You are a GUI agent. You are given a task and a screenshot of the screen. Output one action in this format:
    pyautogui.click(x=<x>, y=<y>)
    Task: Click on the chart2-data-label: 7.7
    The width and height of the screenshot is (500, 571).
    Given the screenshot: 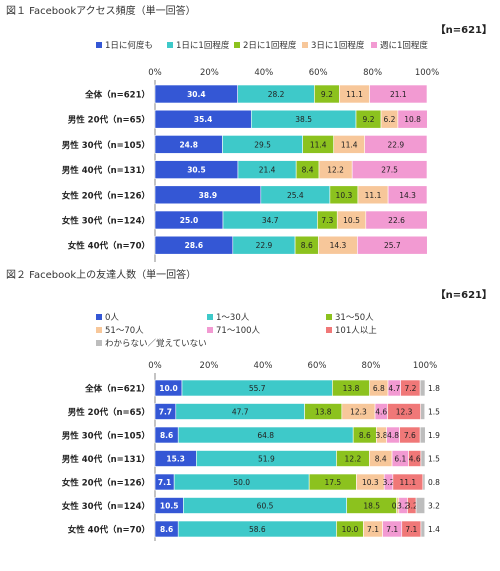 What is the action you would take?
    pyautogui.click(x=165, y=412)
    